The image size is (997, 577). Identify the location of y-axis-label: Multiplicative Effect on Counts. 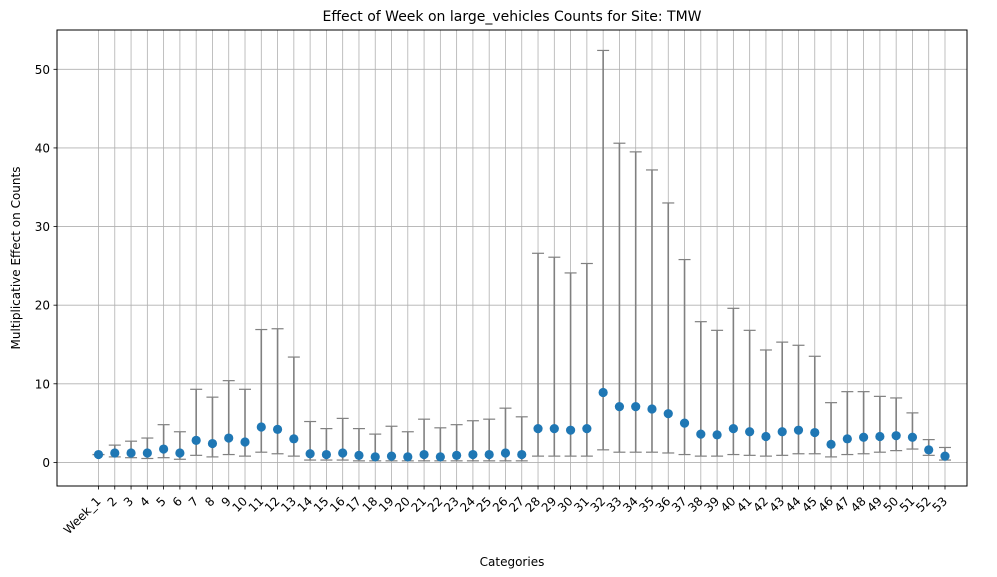
(16, 258).